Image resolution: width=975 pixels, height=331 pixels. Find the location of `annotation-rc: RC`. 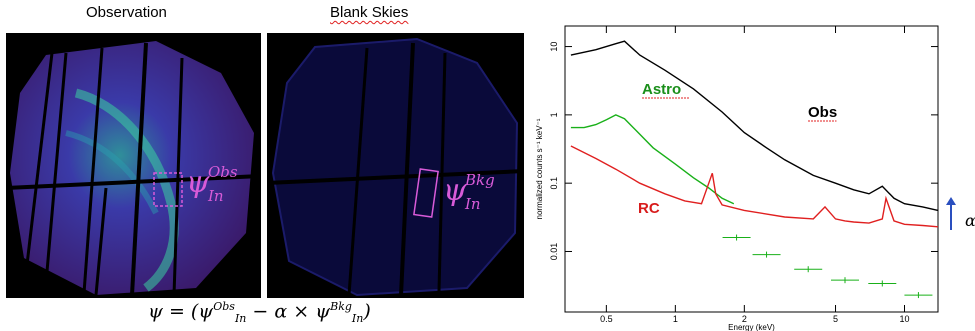

annotation-rc: RC is located at coordinates (649, 208).